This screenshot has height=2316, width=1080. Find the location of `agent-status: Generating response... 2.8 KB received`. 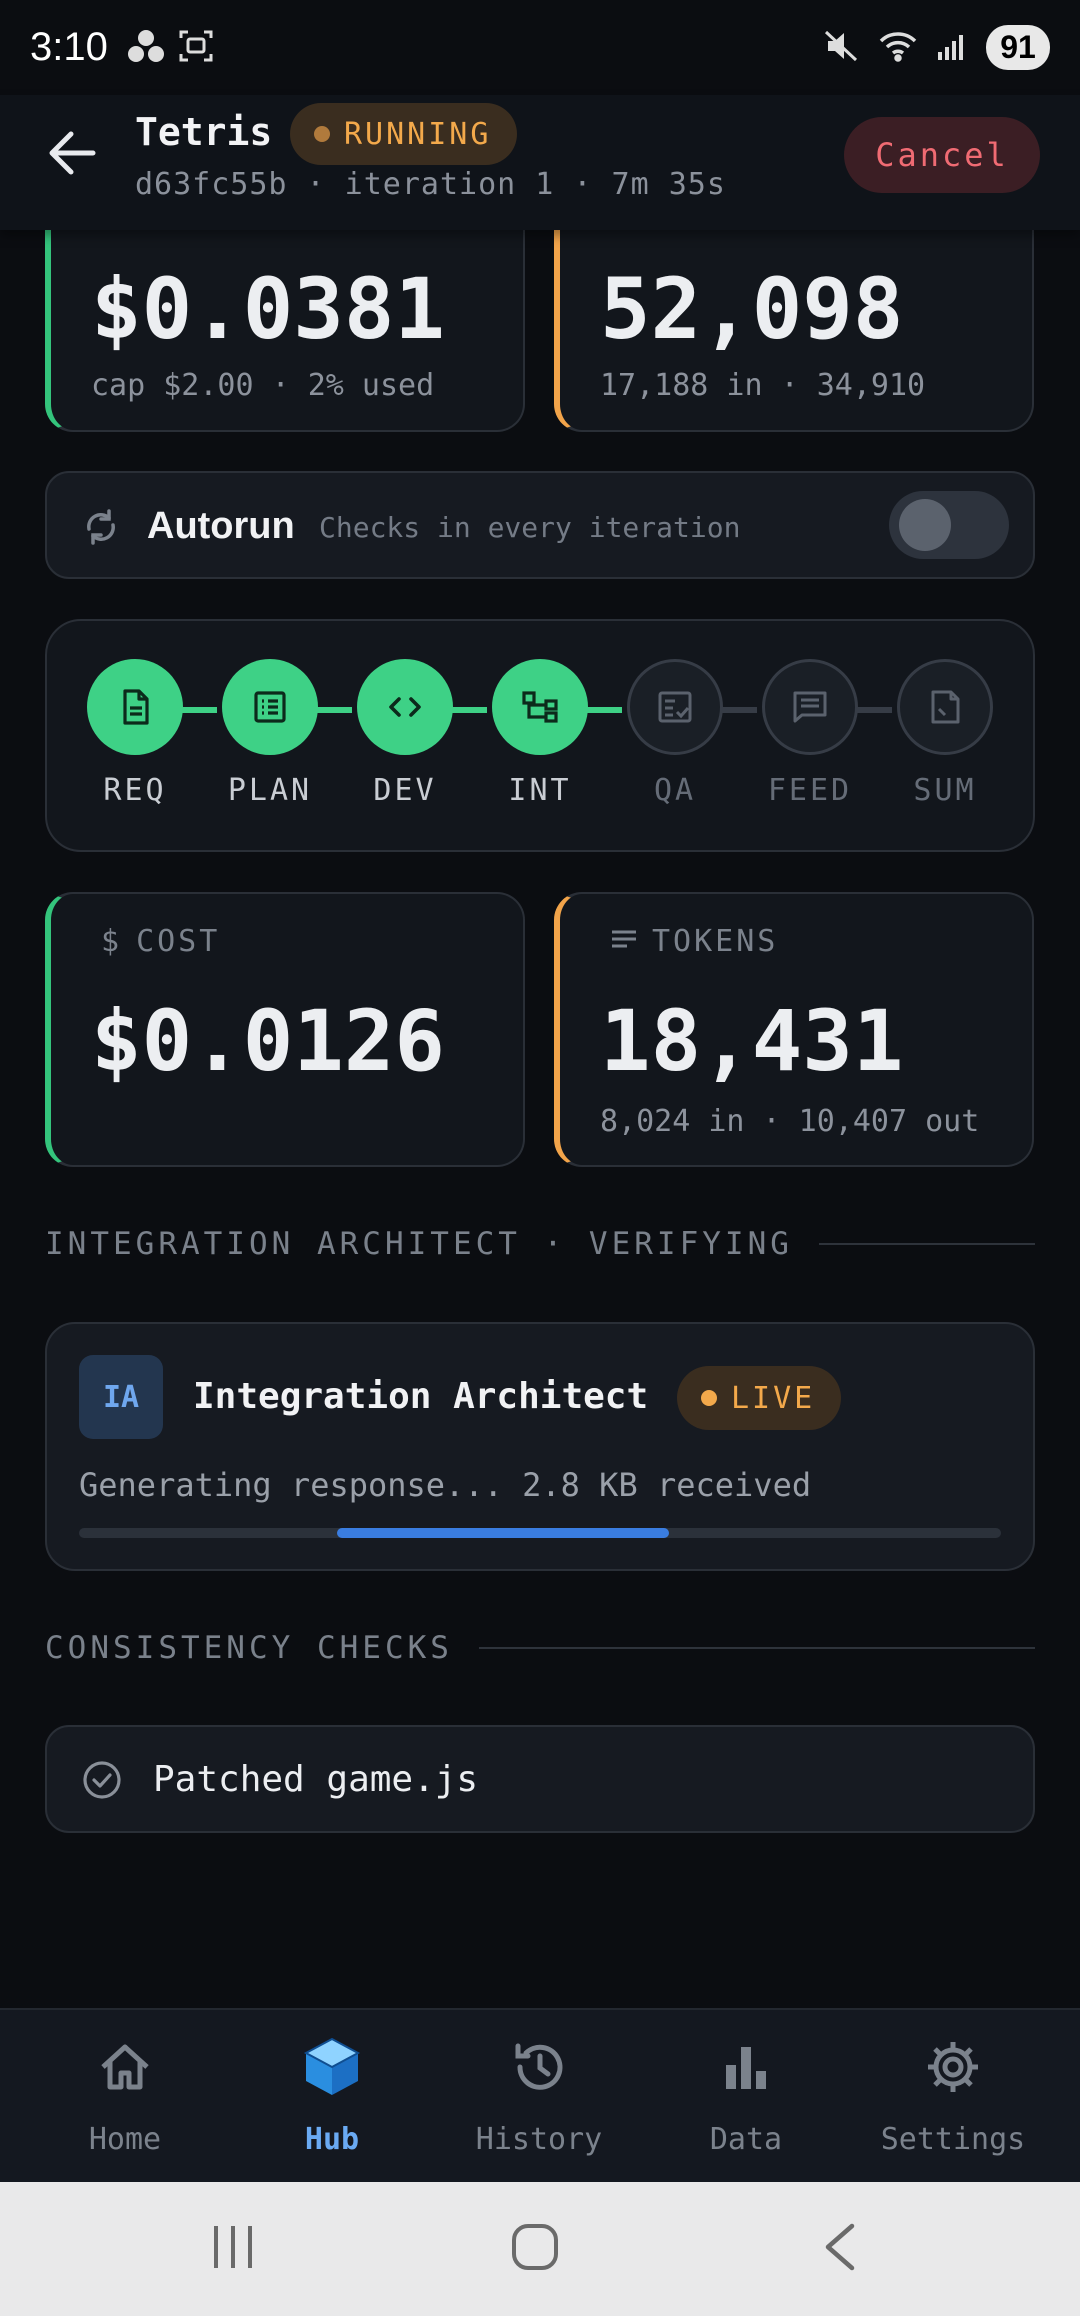

agent-status: Generating response... 2.8 KB received is located at coordinates (445, 1485).